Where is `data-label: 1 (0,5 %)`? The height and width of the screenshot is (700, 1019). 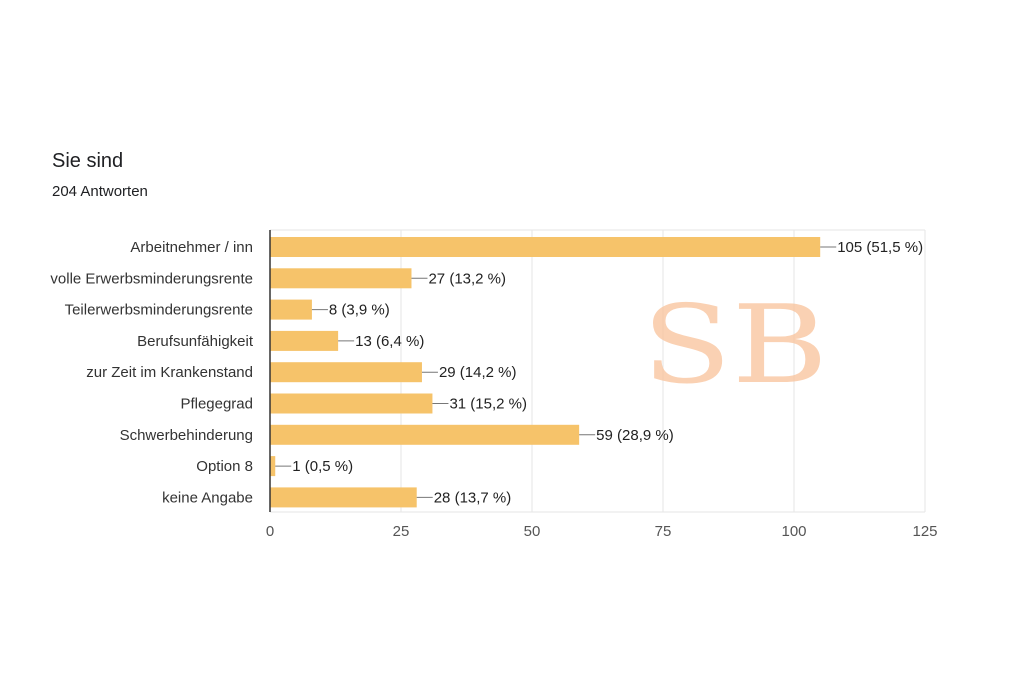
data-label: 1 (0,5 %) is located at coordinates (322, 466).